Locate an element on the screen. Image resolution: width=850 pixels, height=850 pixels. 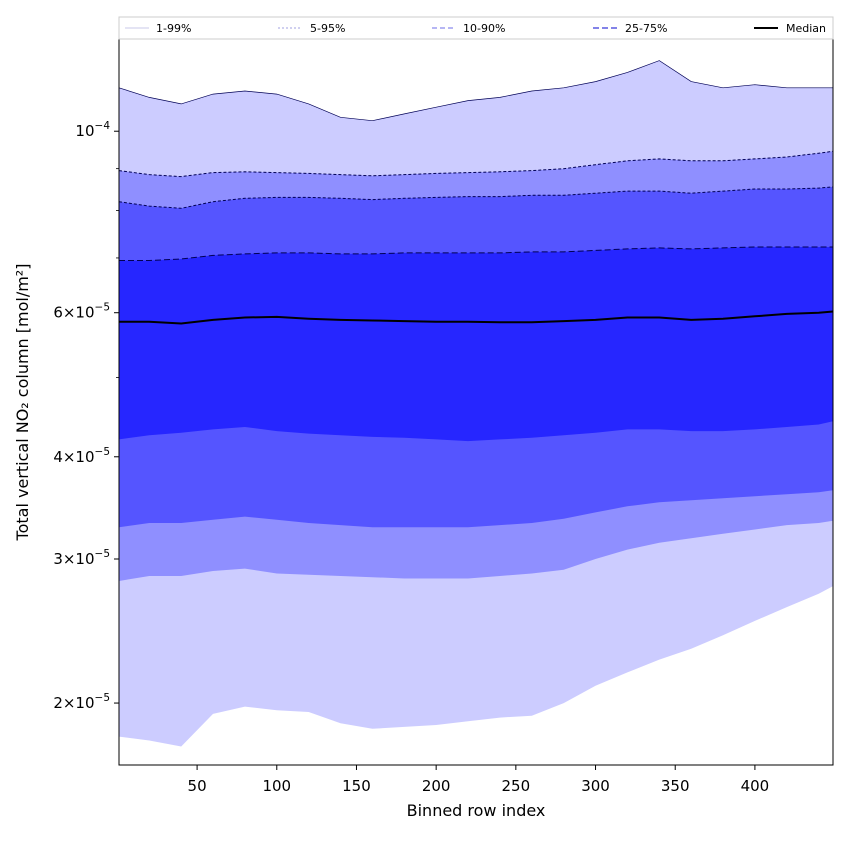
y-tick-label: 6×10⁻⁵ is located at coordinates (81, 312).